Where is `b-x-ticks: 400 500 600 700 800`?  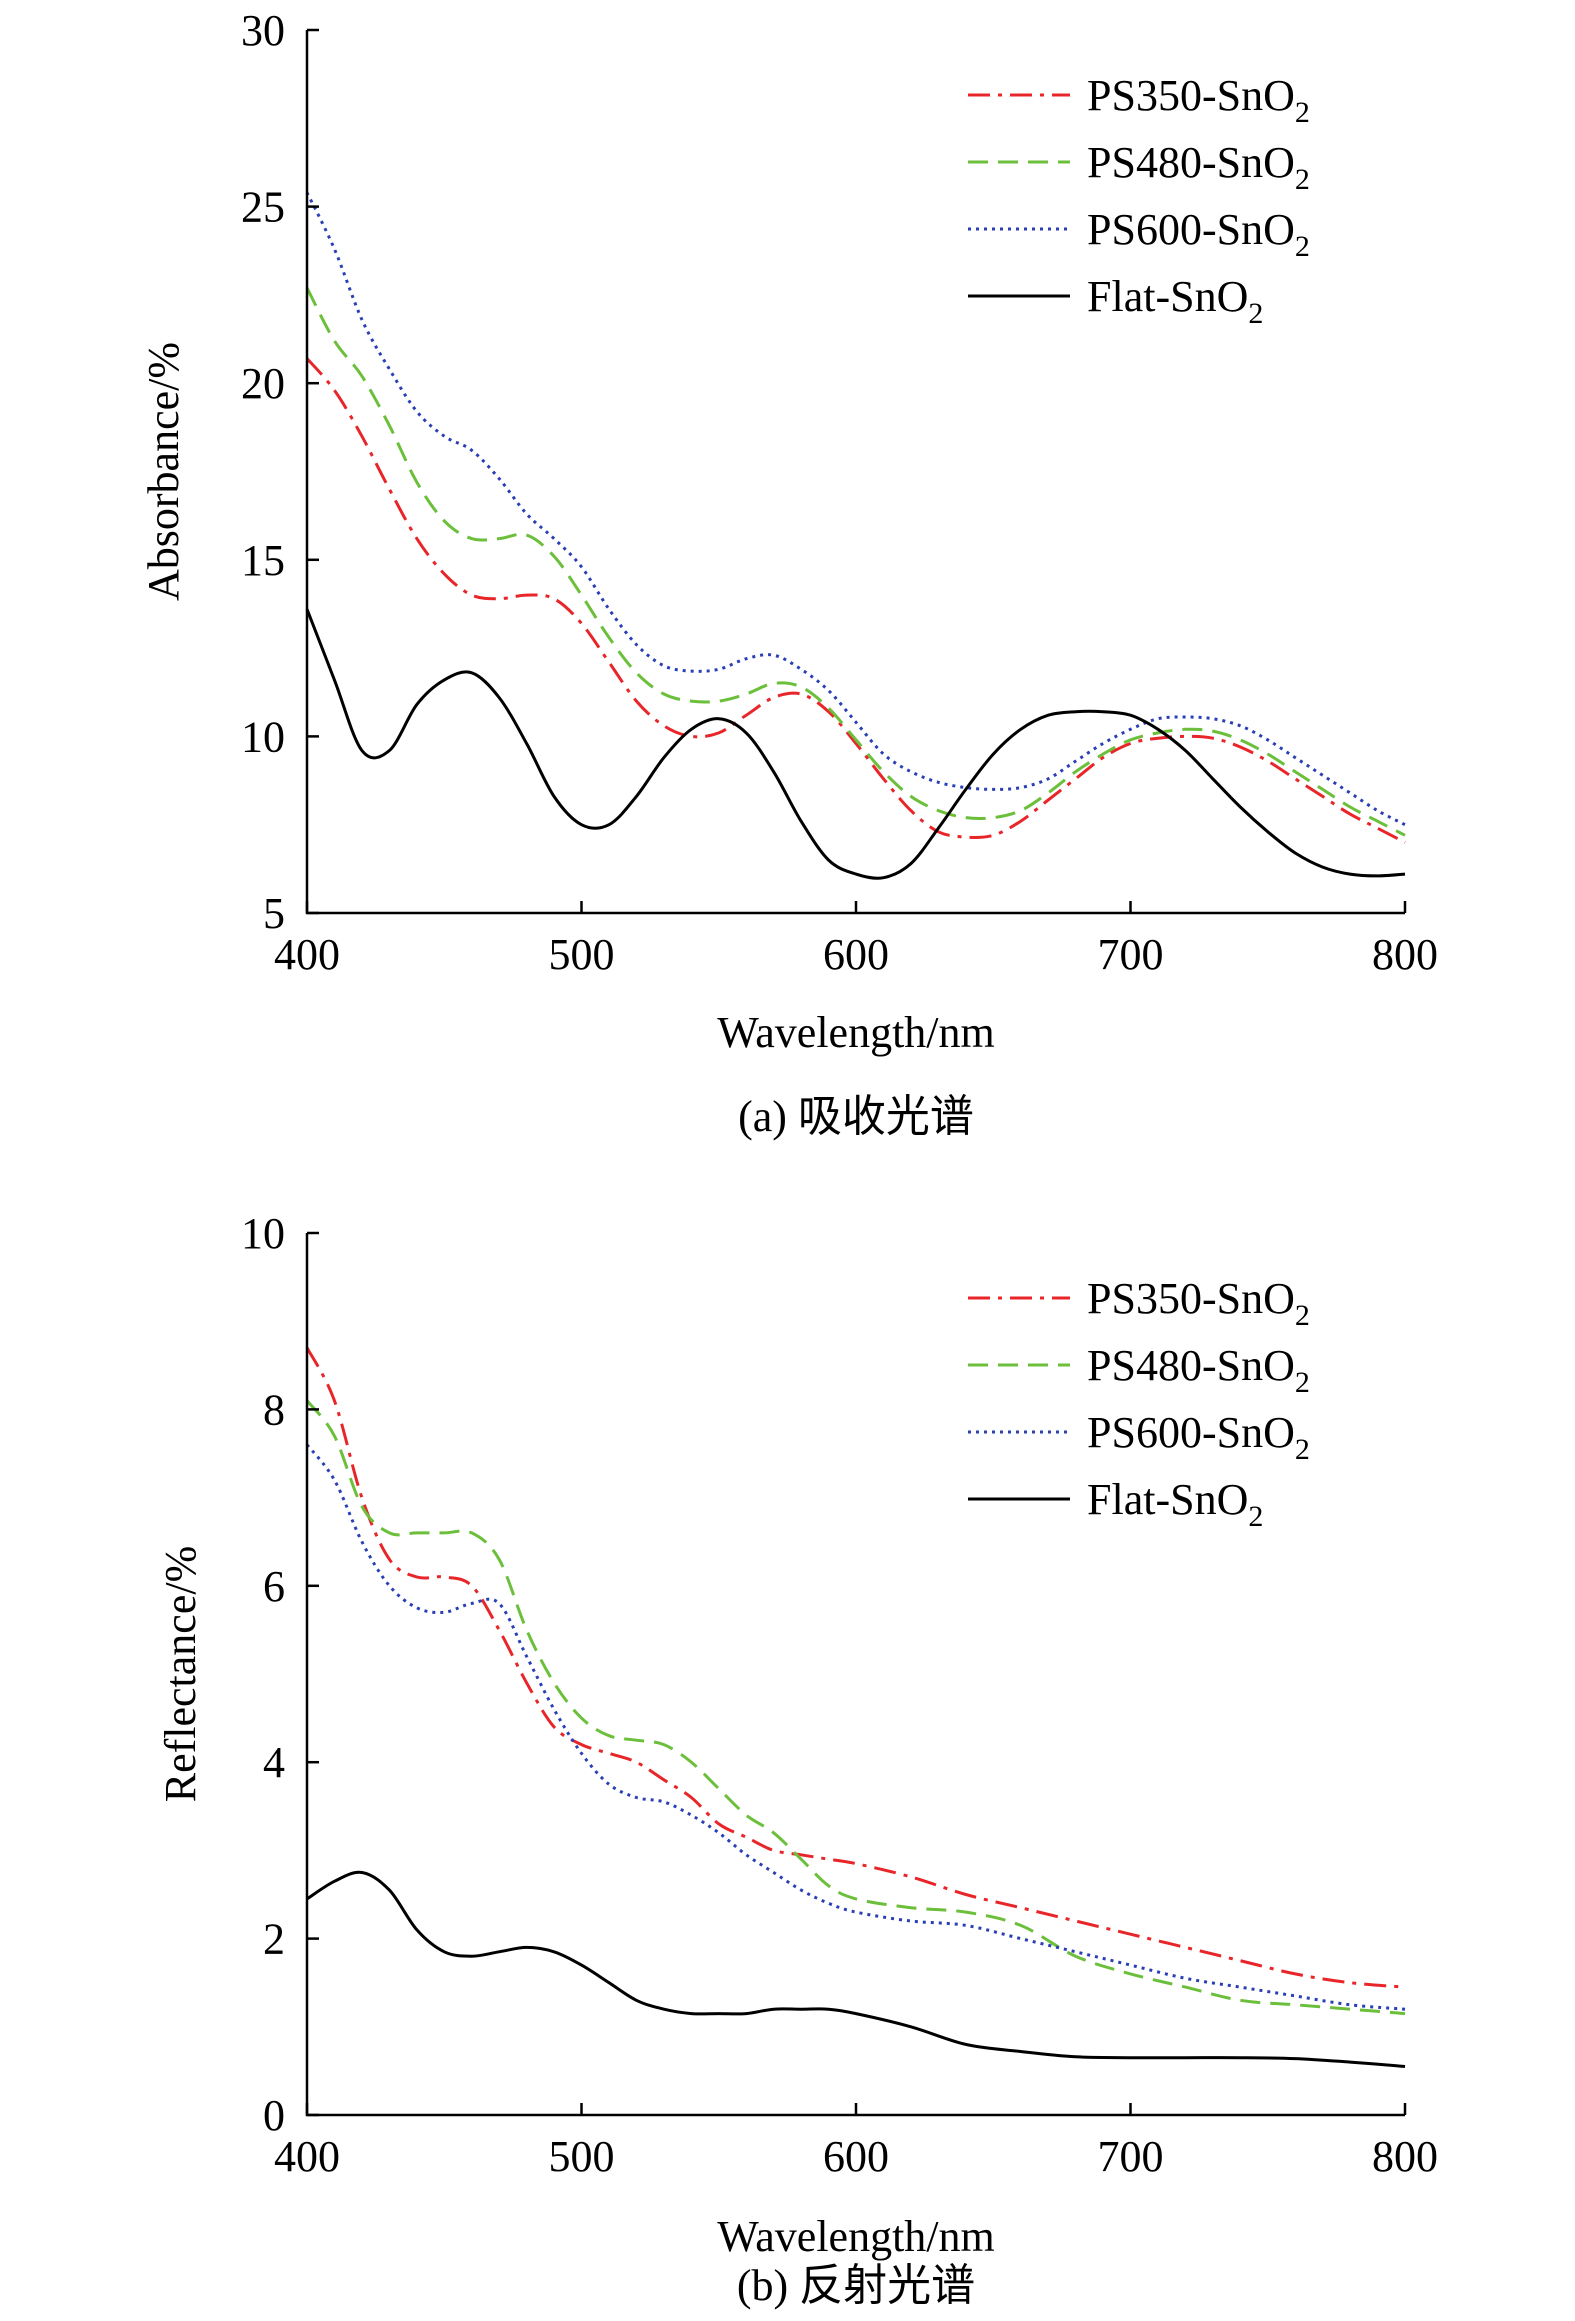 b-x-ticks: 400 500 600 700 800 is located at coordinates (856, 2142).